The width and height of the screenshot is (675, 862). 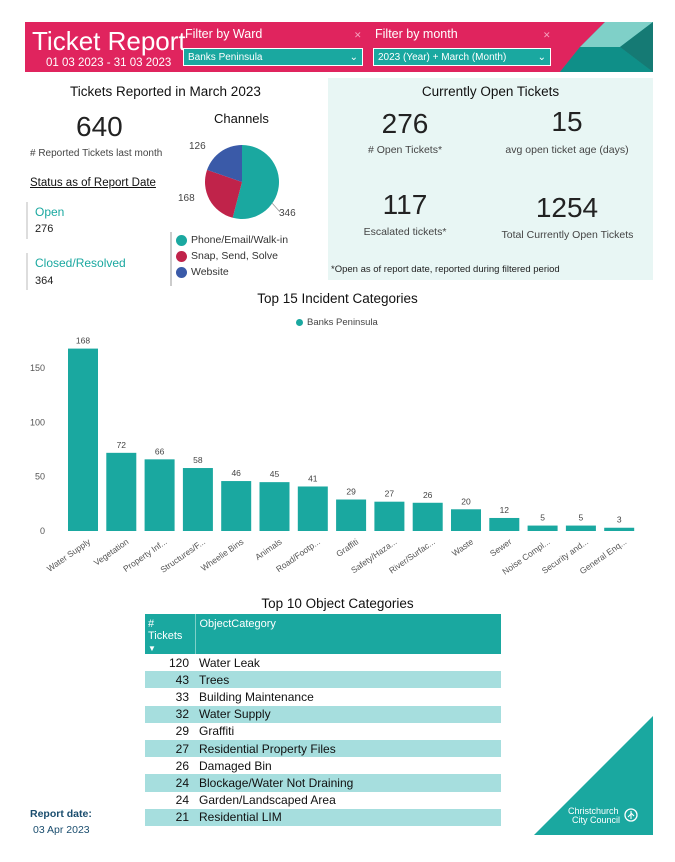 I want to click on object-category-cell: Residential LIM, so click(x=348, y=817).